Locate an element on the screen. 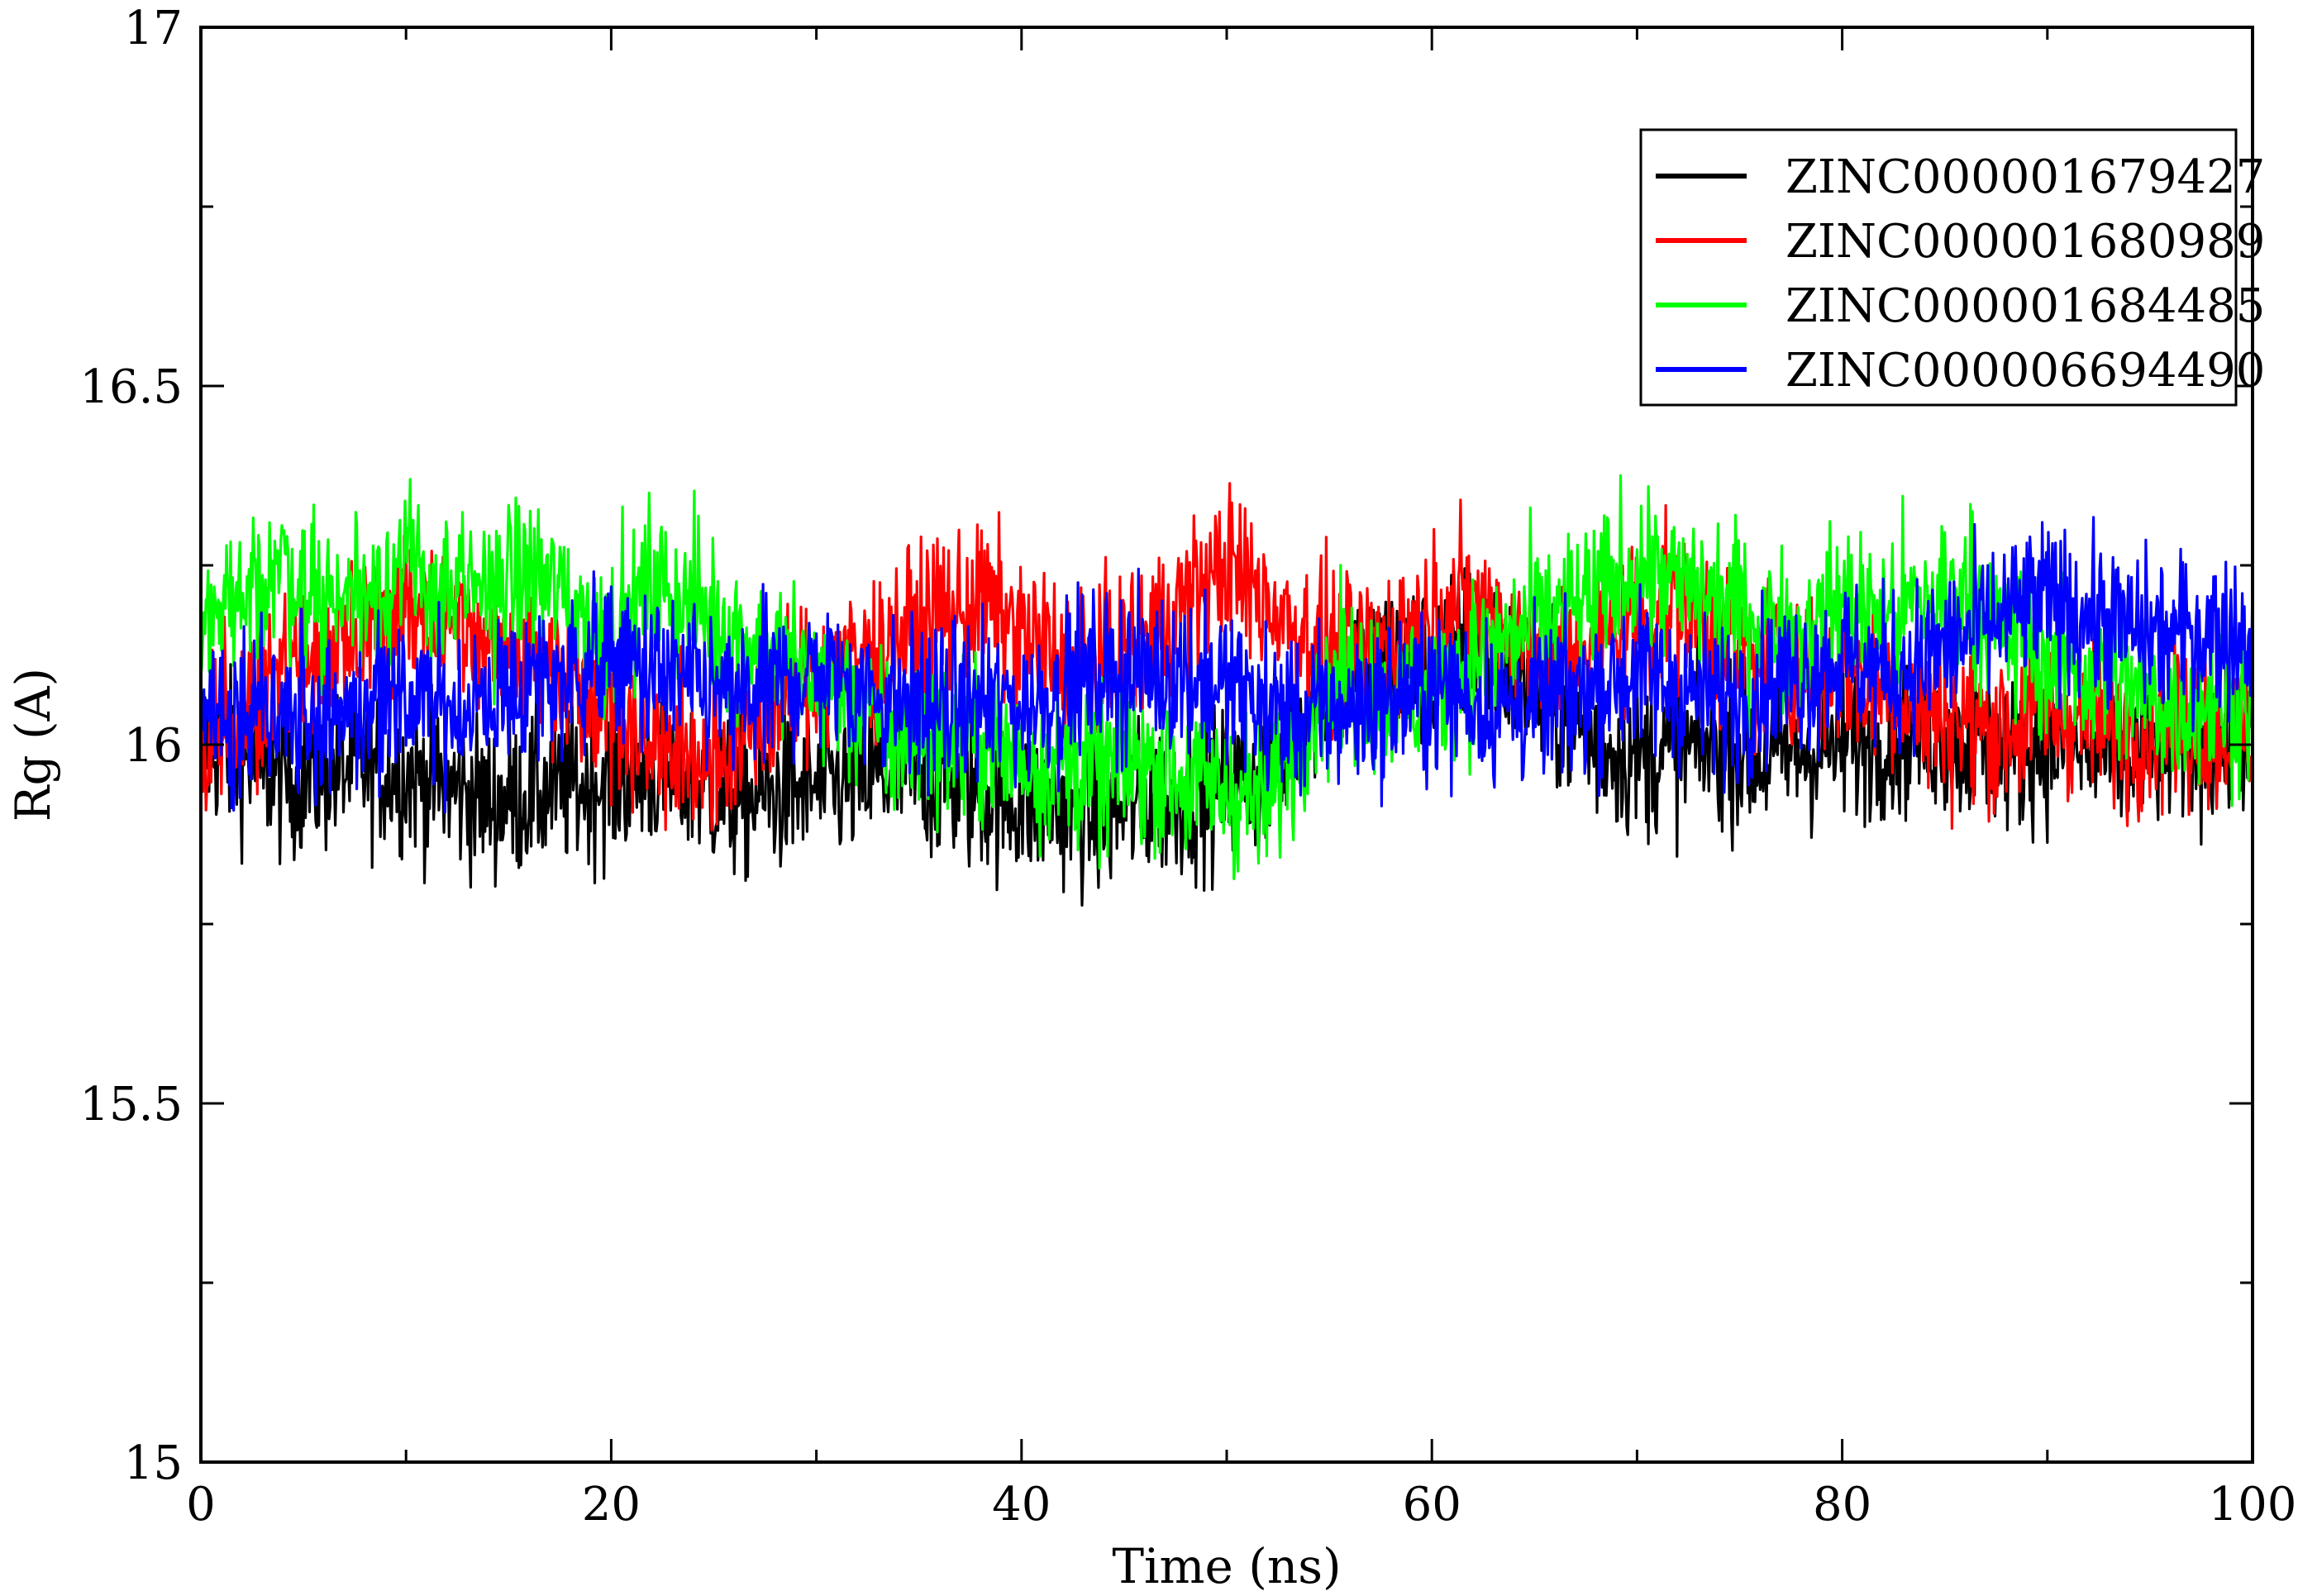  y-axis-label: Rg (A) is located at coordinates (33, 745).